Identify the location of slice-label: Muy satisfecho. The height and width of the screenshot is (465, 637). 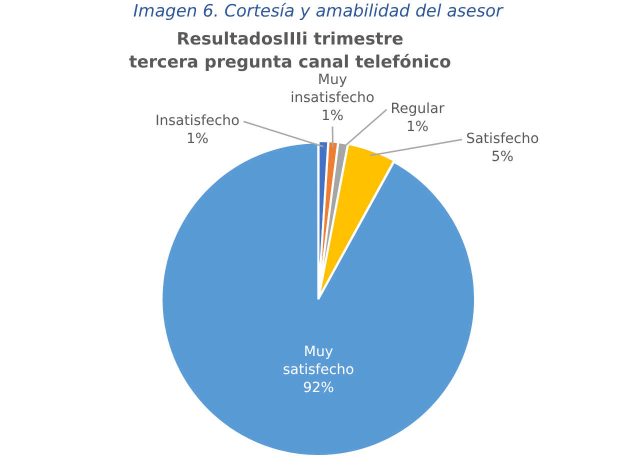
(318, 361).